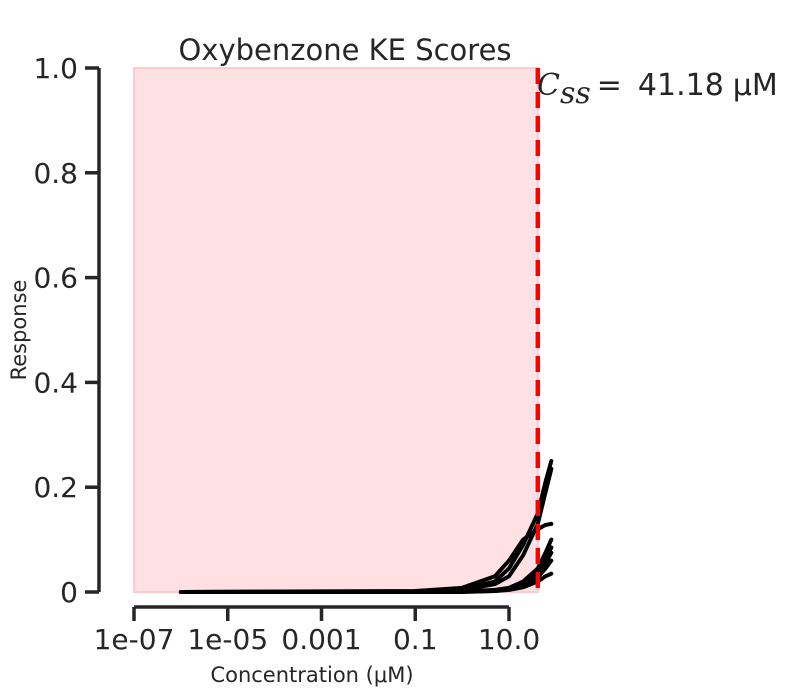  I want to click on x-tick-label: 0.1, so click(415, 639).